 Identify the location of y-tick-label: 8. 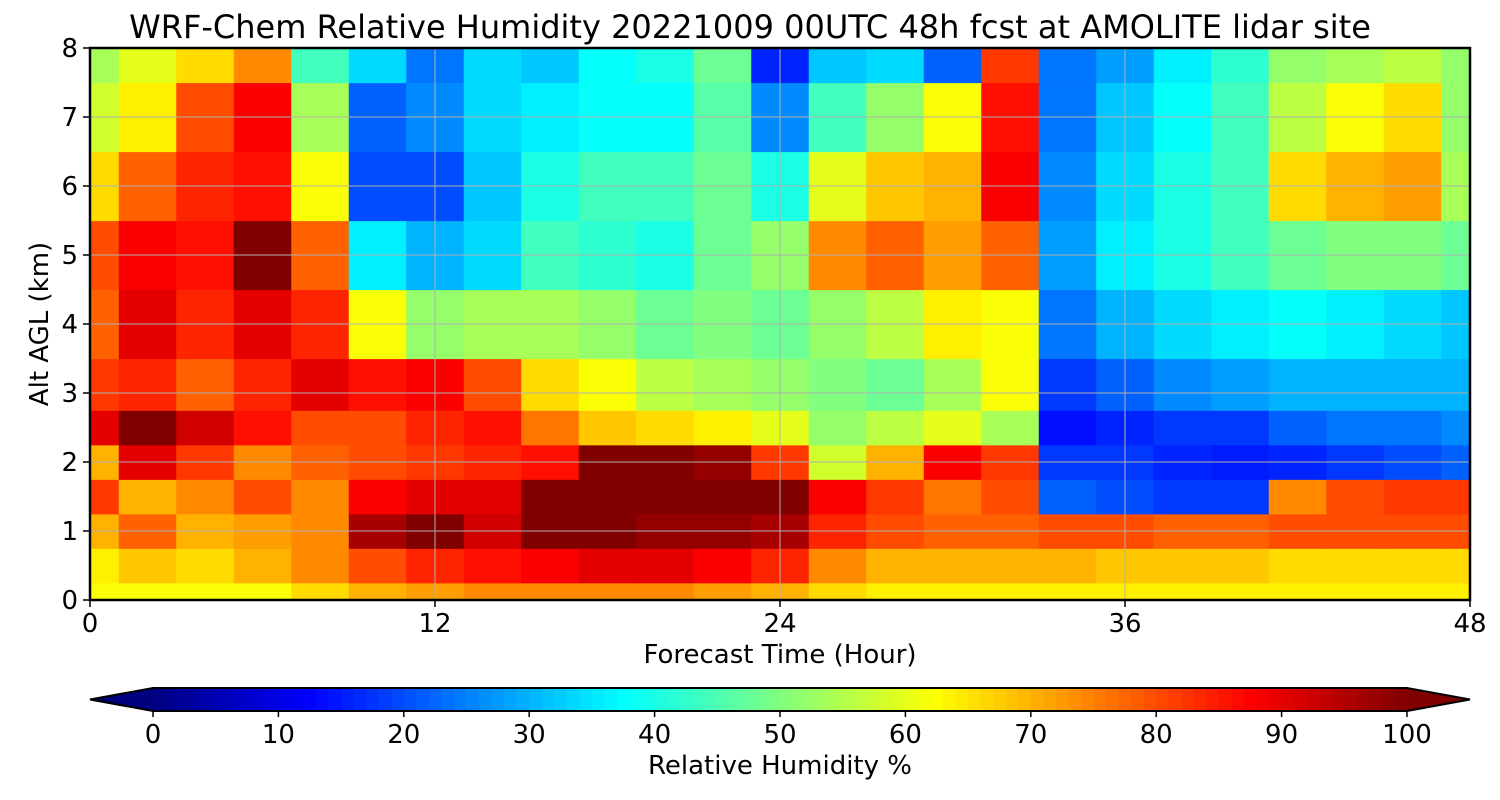
(69, 49).